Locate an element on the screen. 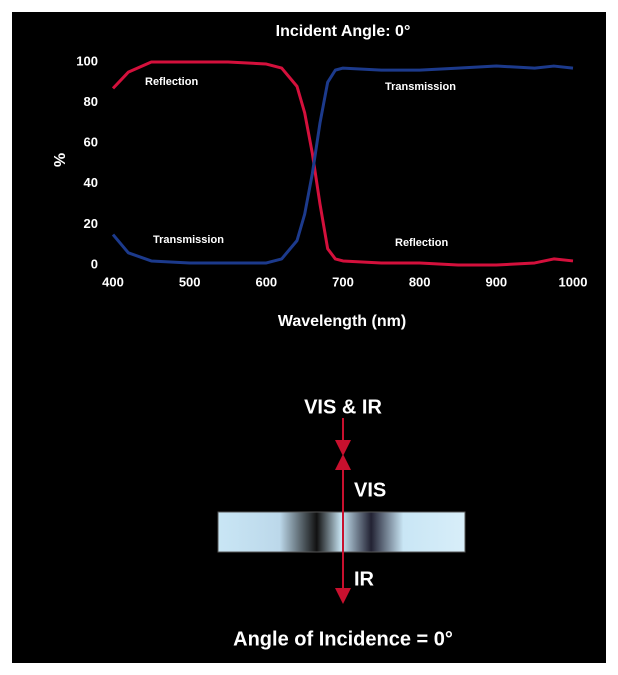 Image resolution: width=618 pixels, height=675 pixels. transmitted-label: IR is located at coordinates (364, 579).